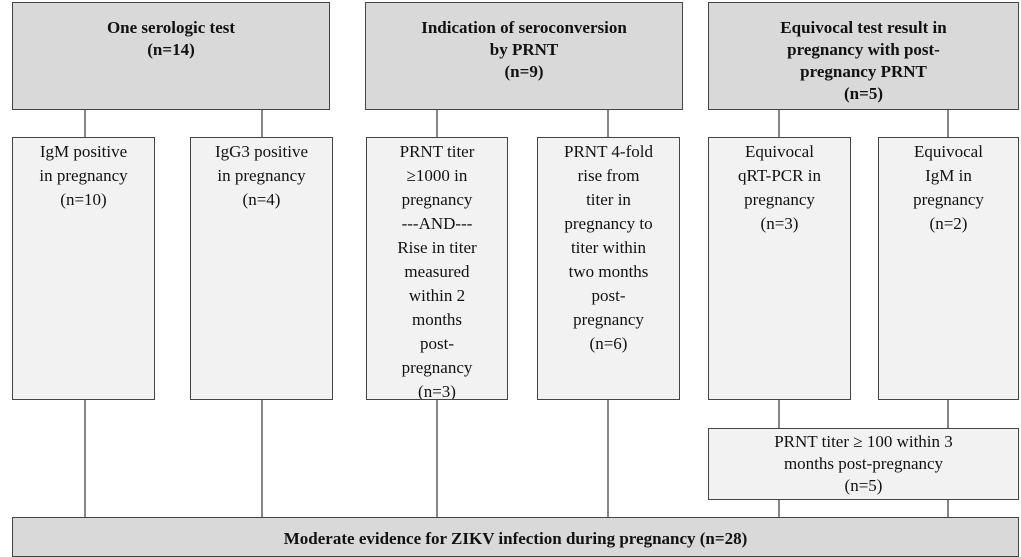 The height and width of the screenshot is (557, 1021). I want to click on box-text: One serologic test, so click(171, 27).